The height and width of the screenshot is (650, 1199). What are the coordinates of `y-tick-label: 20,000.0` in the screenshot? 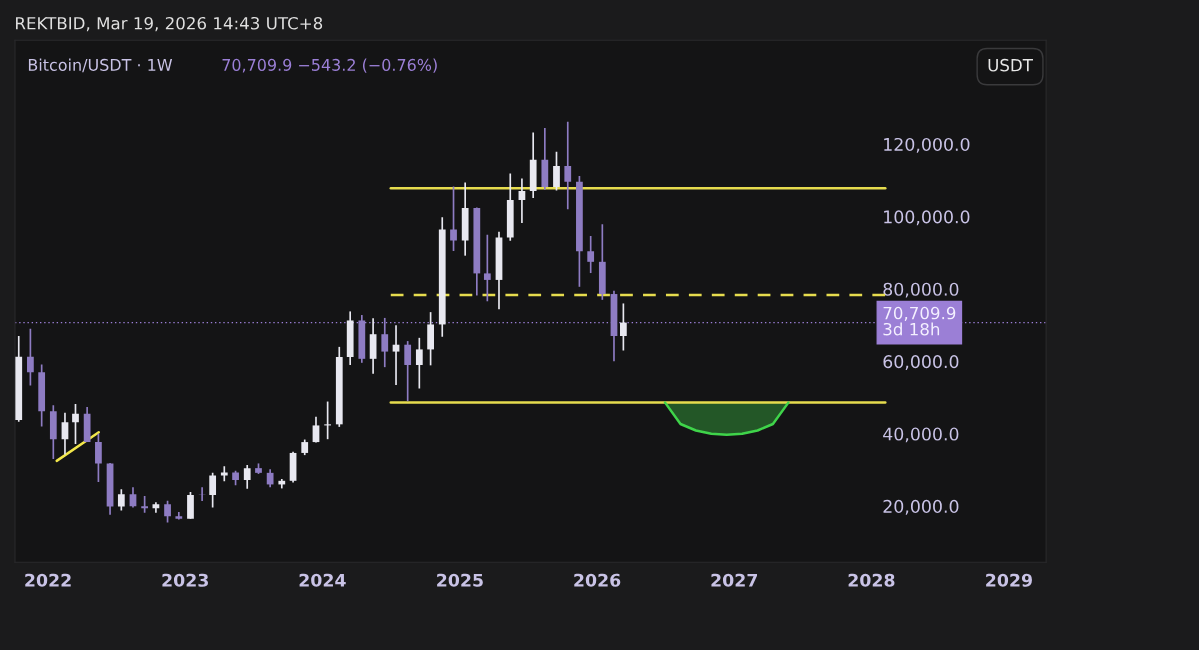 It's located at (921, 507).